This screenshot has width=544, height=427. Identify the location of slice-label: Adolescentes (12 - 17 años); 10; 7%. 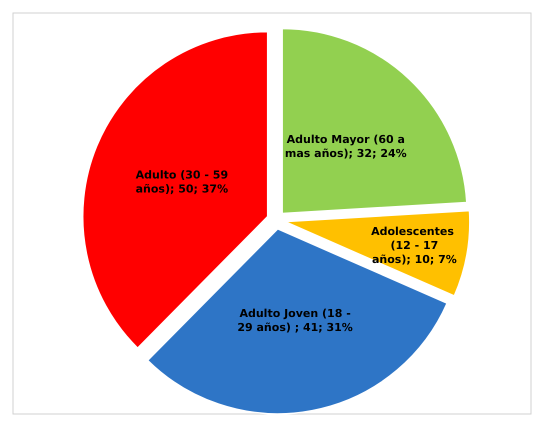
(414, 245).